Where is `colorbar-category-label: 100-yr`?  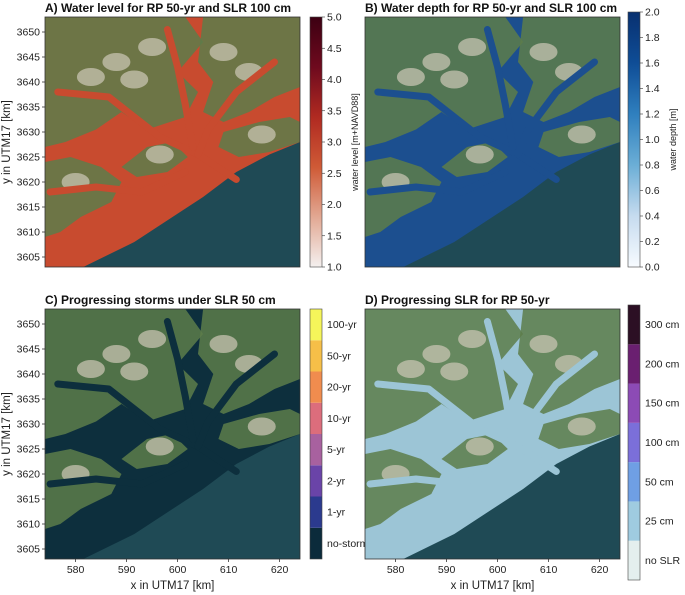
colorbar-category-label: 100-yr is located at coordinates (342, 325).